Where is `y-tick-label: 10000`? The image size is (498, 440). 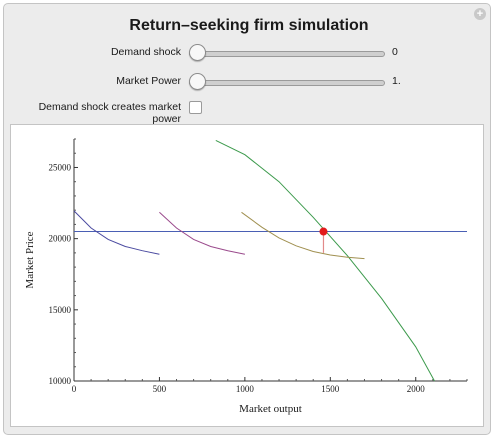 y-tick-label: 10000 is located at coordinates (60, 381).